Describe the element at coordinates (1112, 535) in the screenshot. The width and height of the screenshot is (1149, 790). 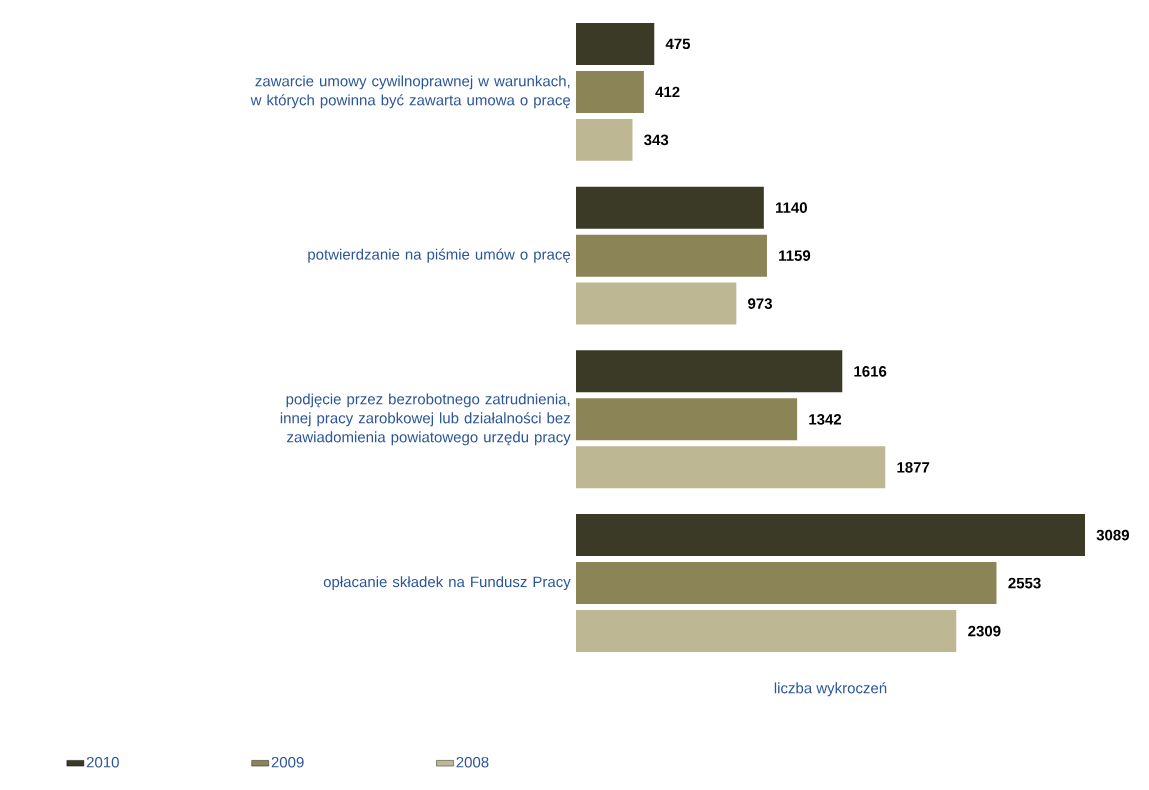
I see `data-label: 3089` at that location.